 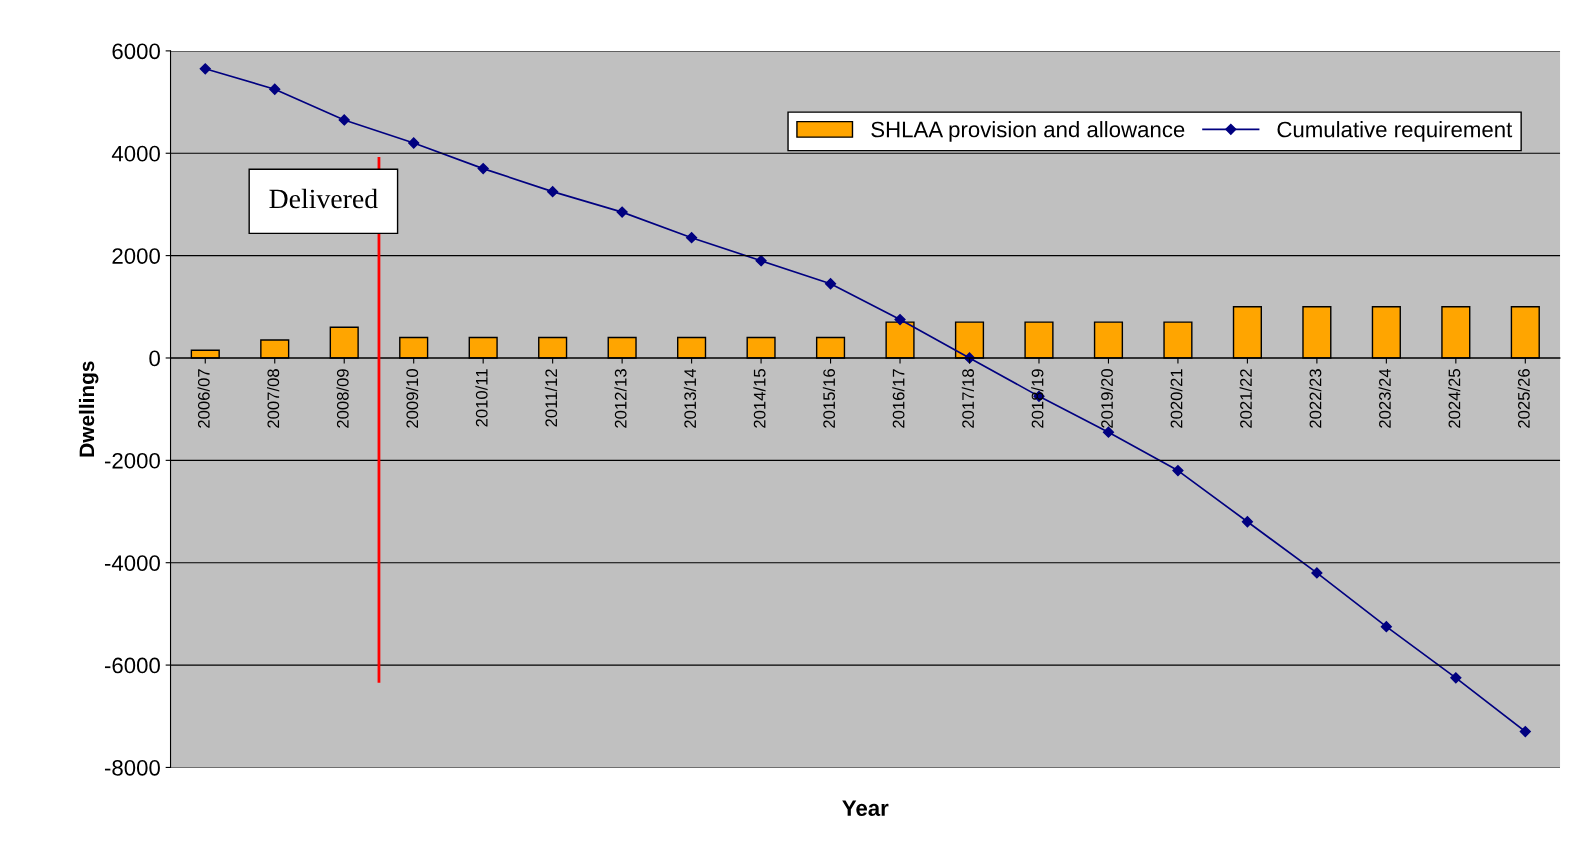 I want to click on y-tick-label: -8000, so click(x=132, y=767).